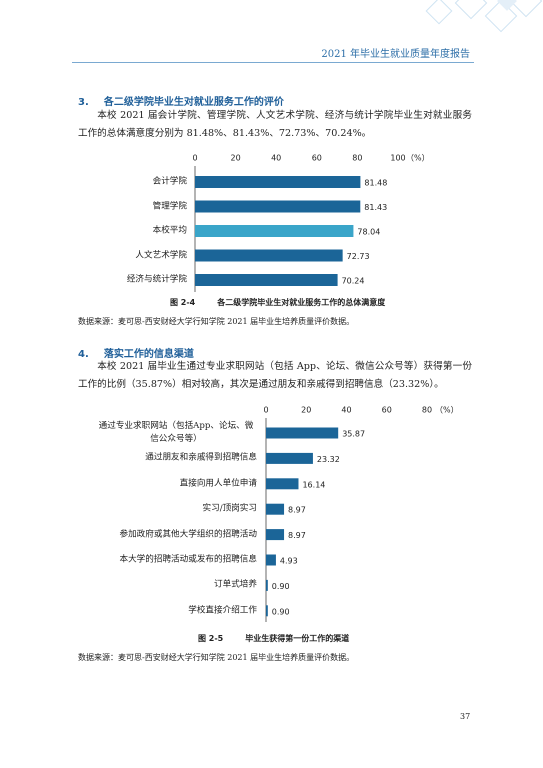  What do you see at coordinates (148, 354) in the screenshot?
I see `section-title: 落实工作的信息渠道` at bounding box center [148, 354].